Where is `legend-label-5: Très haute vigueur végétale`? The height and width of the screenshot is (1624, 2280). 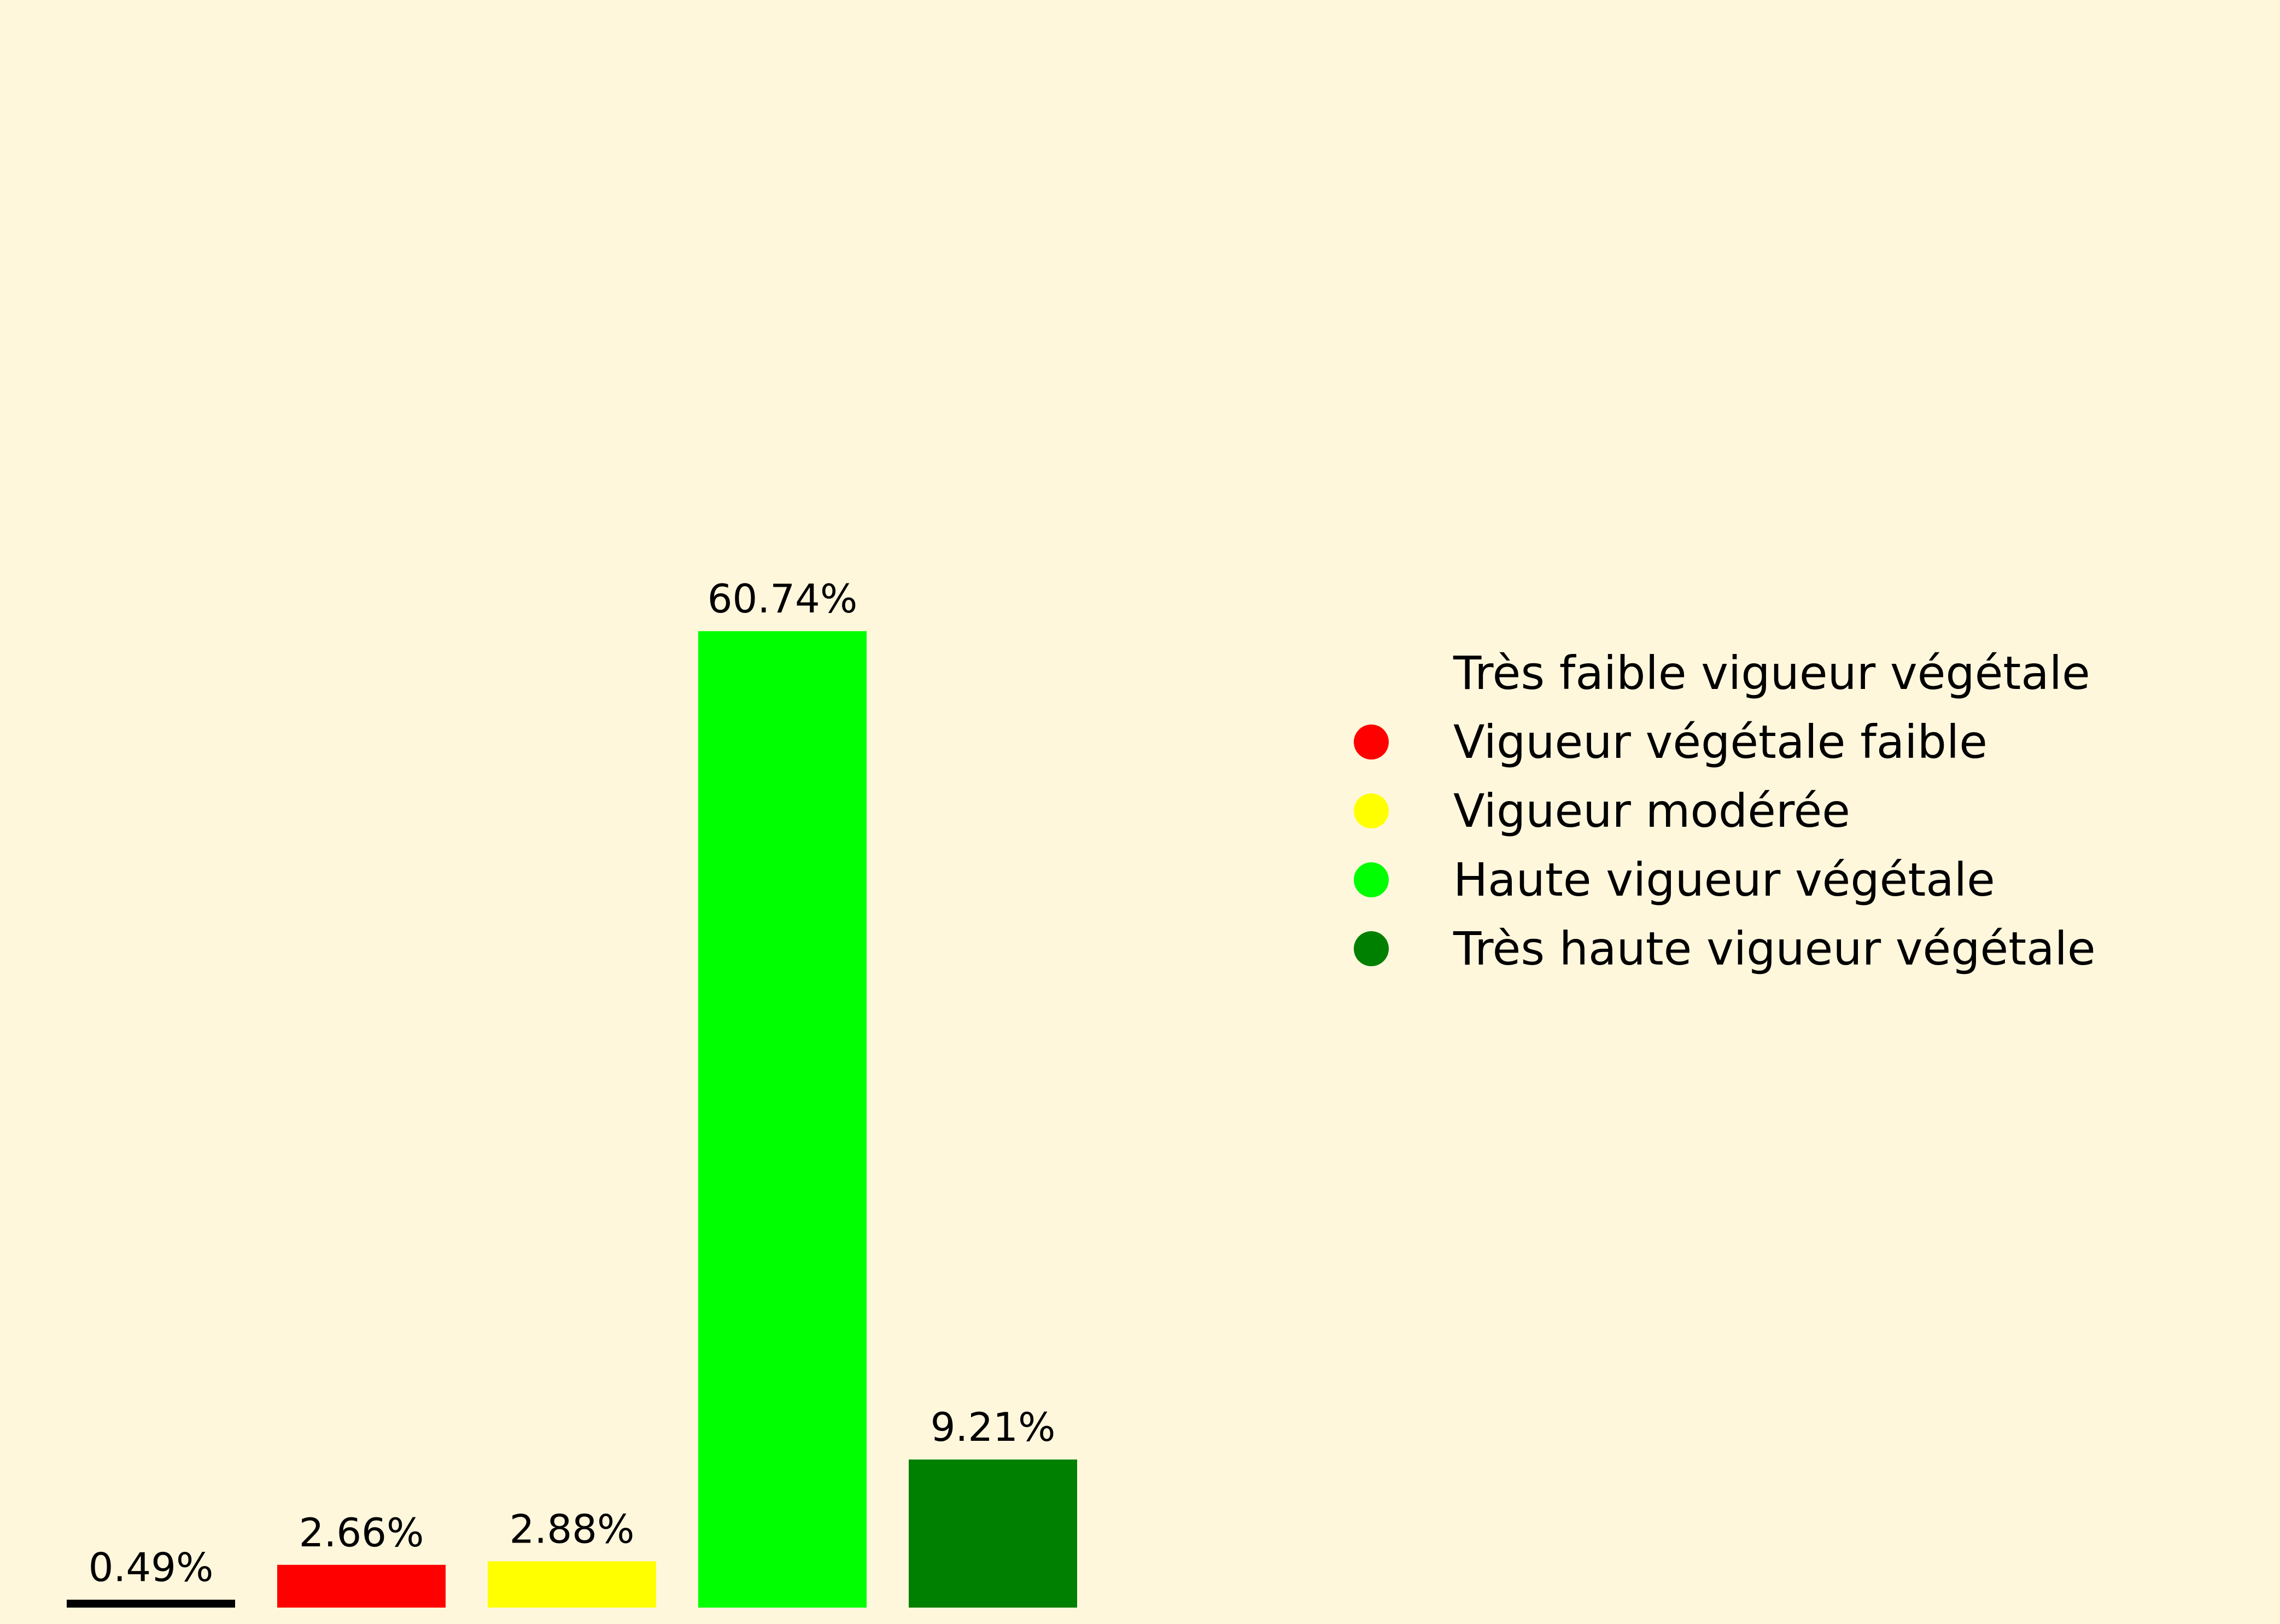 legend-label-5: Très haute vigueur végétale is located at coordinates (1775, 948).